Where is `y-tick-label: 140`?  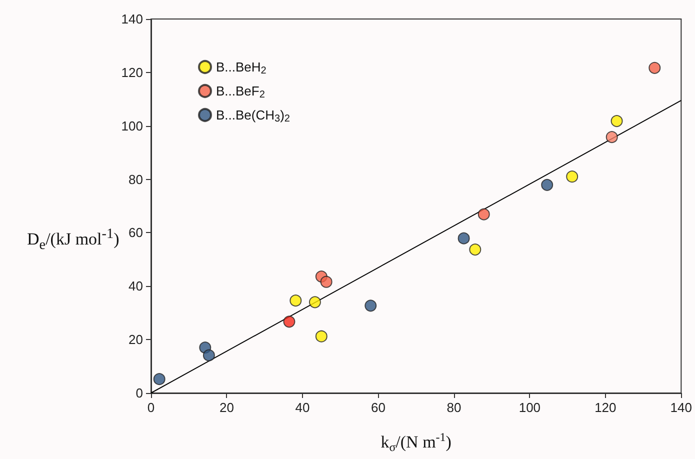
y-tick-label: 140 is located at coordinates (132, 19).